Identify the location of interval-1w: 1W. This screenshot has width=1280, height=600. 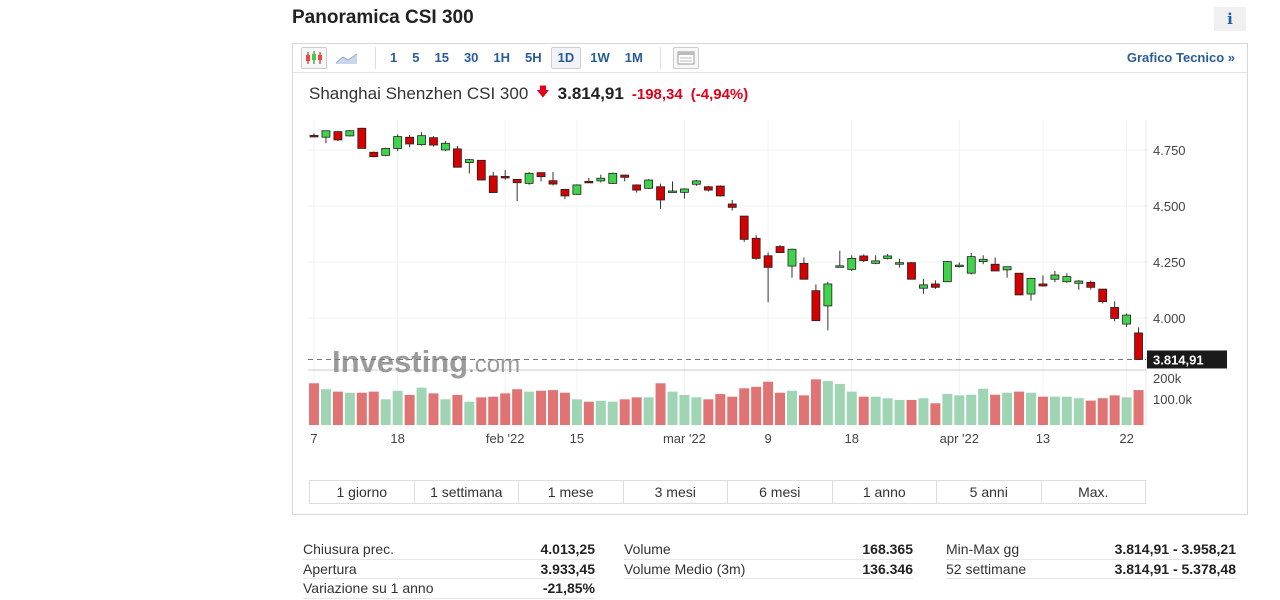
(600, 57).